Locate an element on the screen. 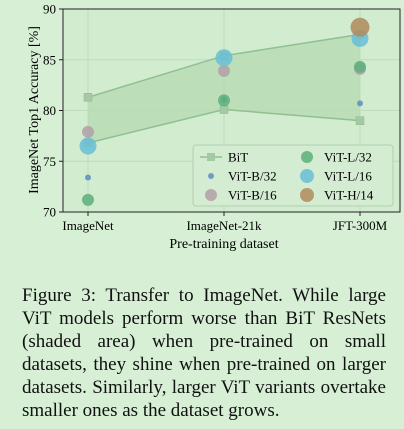 The width and height of the screenshot is (404, 429). y-tick-label: 75 is located at coordinates (49, 161).